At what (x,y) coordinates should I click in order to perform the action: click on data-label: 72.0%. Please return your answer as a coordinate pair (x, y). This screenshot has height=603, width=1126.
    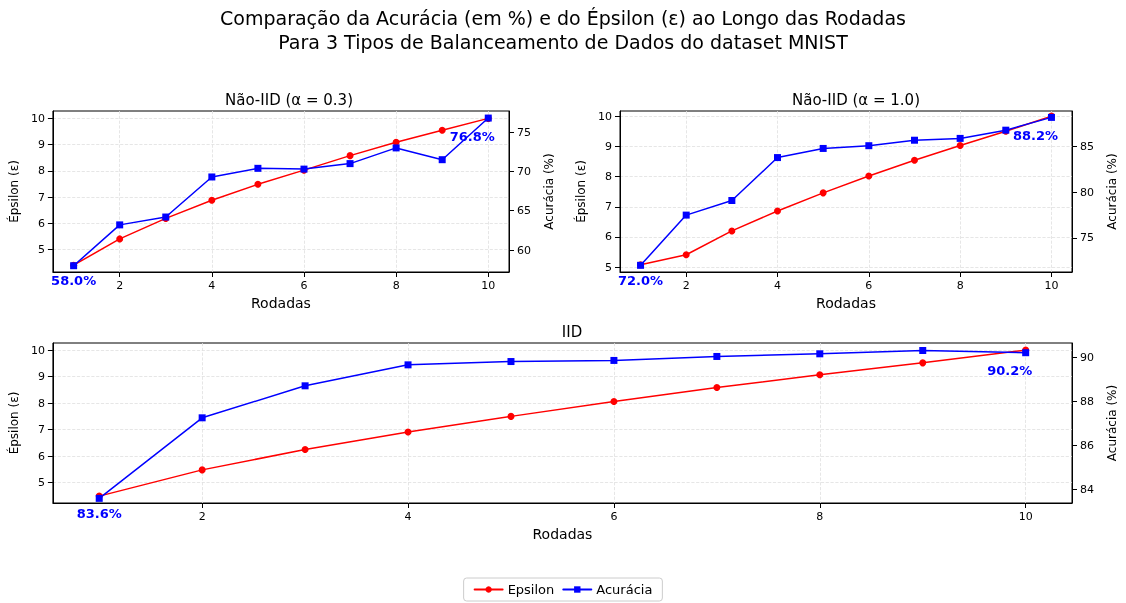
    Looking at the image, I should click on (640, 280).